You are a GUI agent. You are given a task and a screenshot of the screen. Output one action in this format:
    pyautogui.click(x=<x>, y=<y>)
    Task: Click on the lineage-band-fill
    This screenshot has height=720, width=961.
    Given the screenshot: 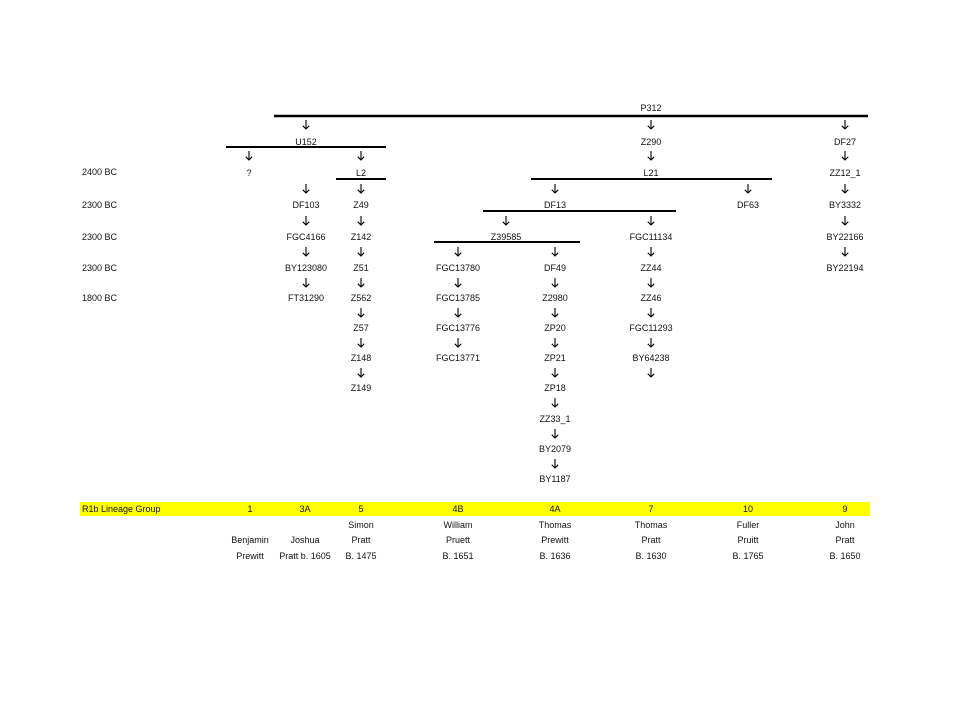 What is the action you would take?
    pyautogui.click(x=475, y=509)
    